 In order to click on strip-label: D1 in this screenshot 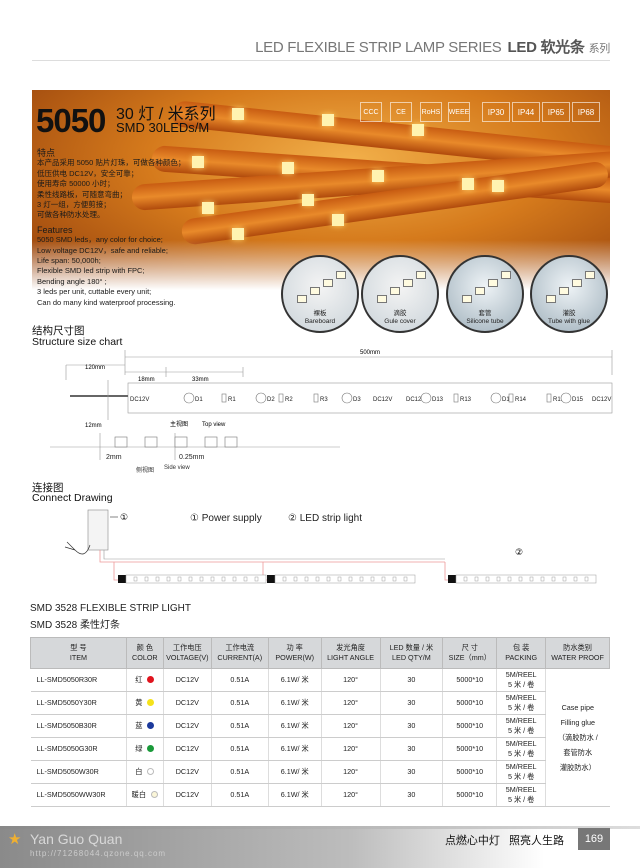, I will do `click(199, 400)`.